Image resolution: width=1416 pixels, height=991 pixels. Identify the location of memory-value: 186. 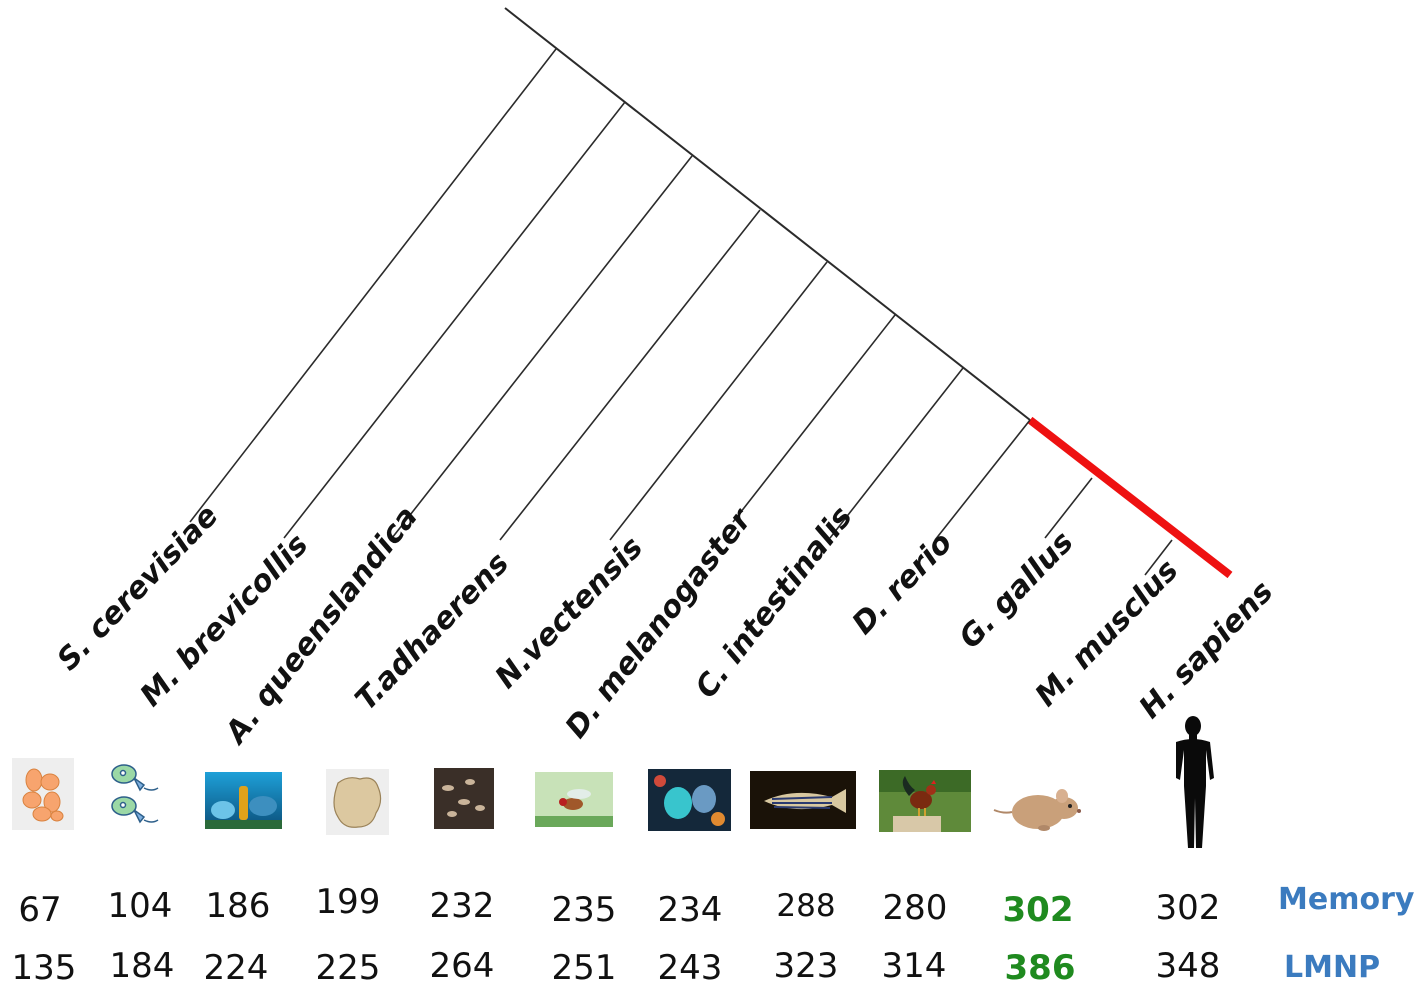
(238, 906).